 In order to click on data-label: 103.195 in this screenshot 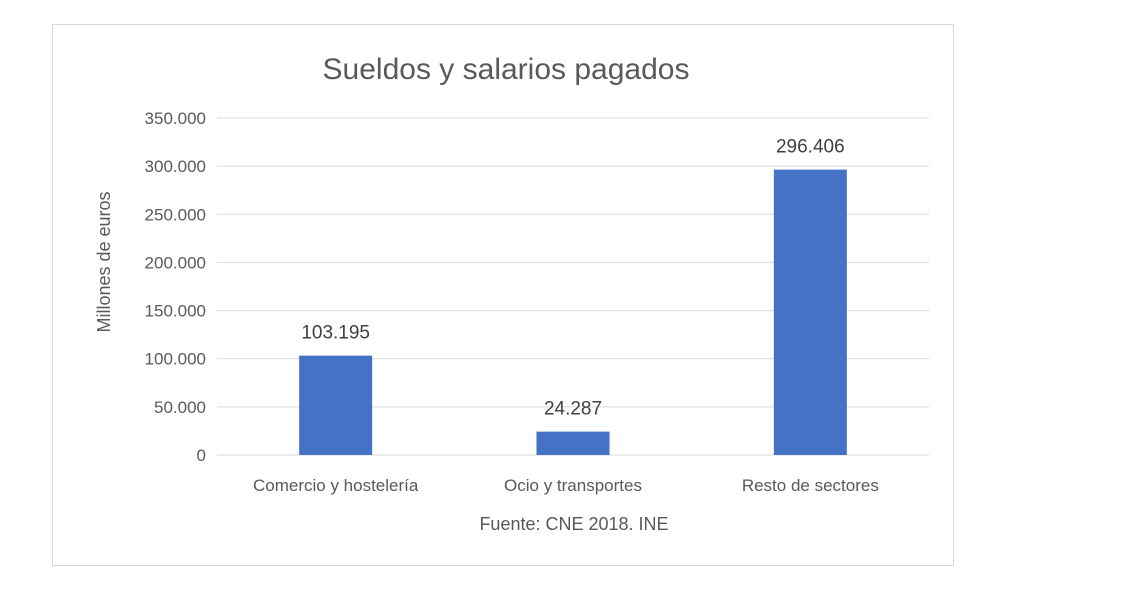, I will do `click(335, 333)`.